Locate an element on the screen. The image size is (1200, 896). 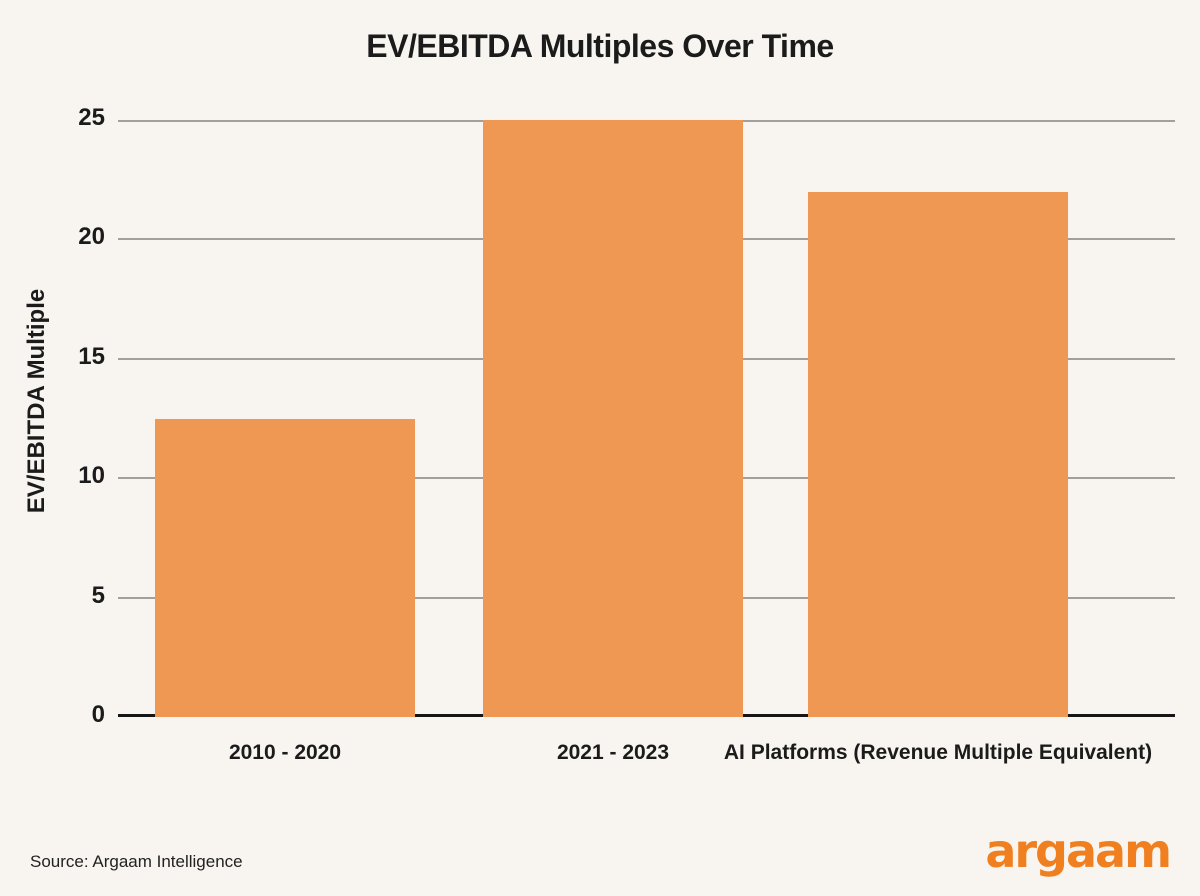
y-tick-label-25: 25 is located at coordinates (91, 117).